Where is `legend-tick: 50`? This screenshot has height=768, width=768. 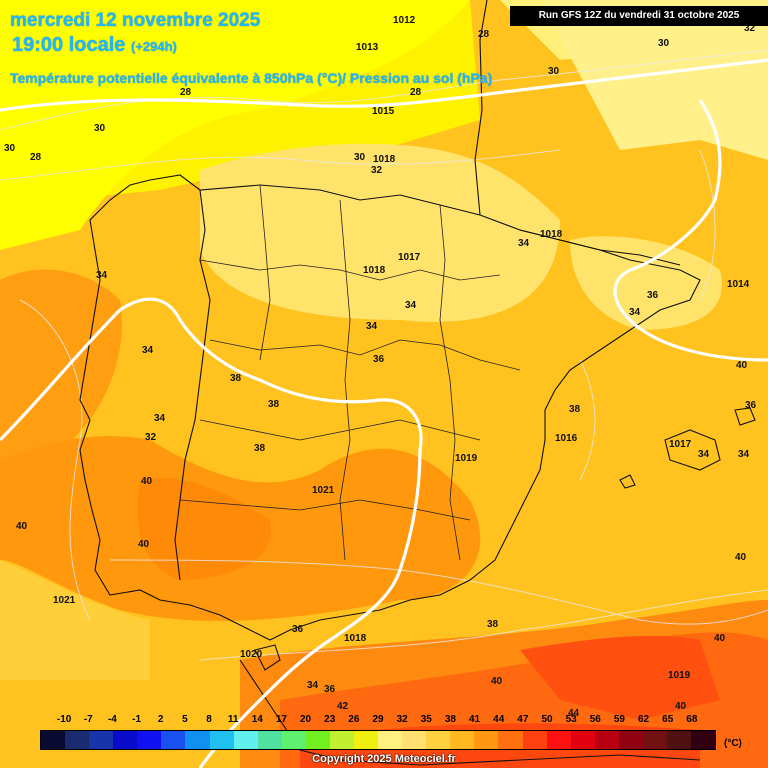 legend-tick: 50 is located at coordinates (547, 719).